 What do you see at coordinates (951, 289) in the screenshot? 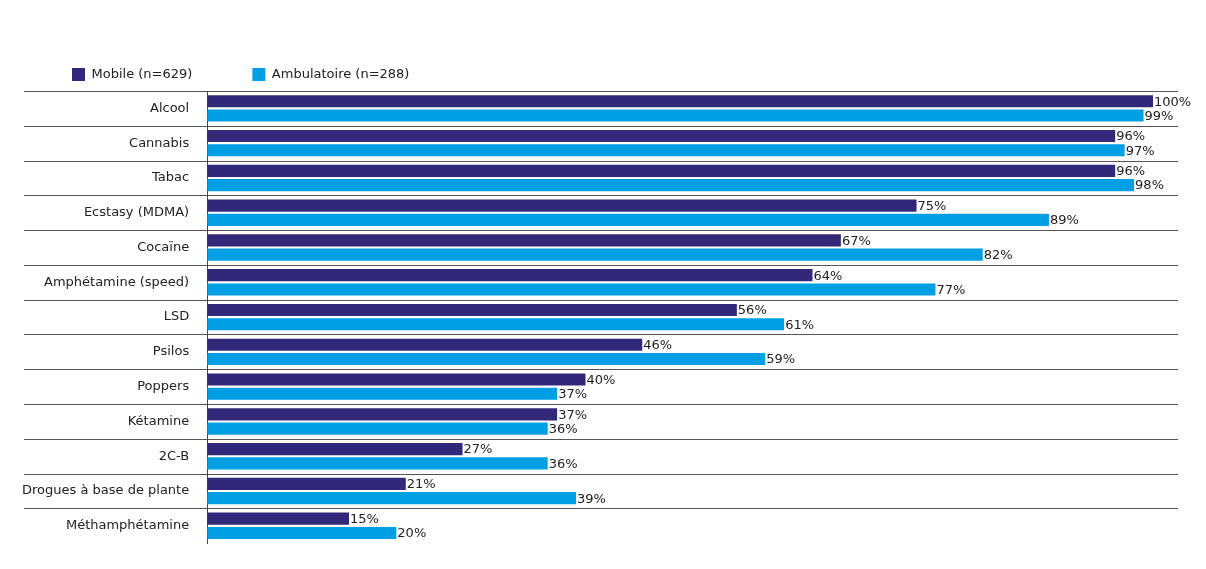
I see `data-label: 77%` at bounding box center [951, 289].